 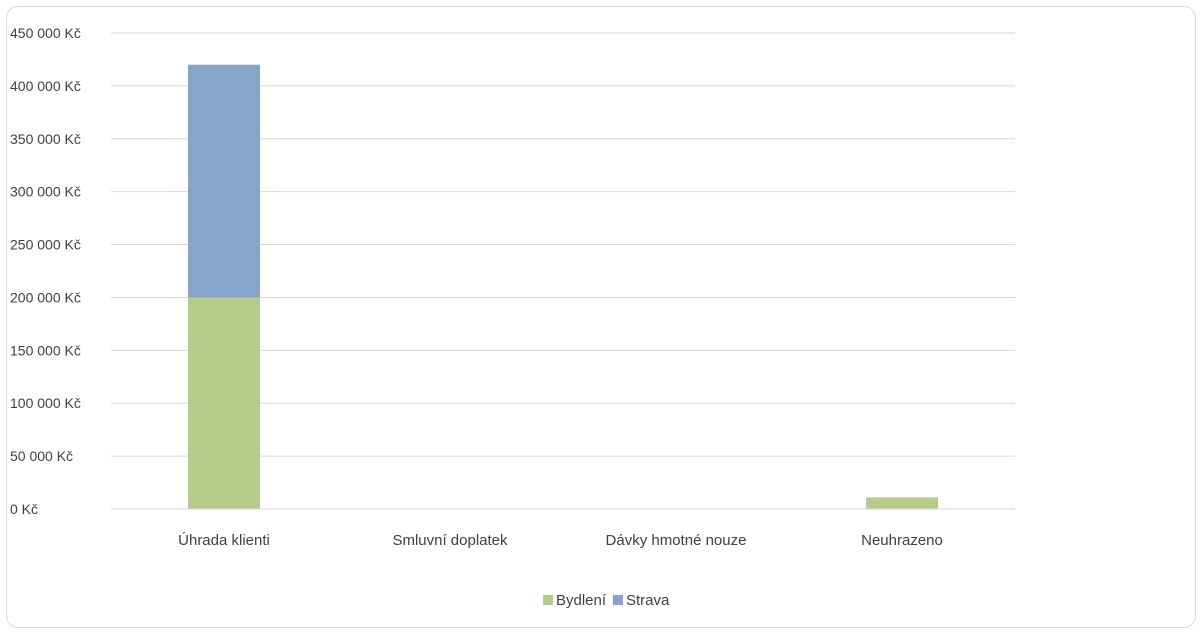 I want to click on x-category-label: Neuhrazeno, so click(x=902, y=540).